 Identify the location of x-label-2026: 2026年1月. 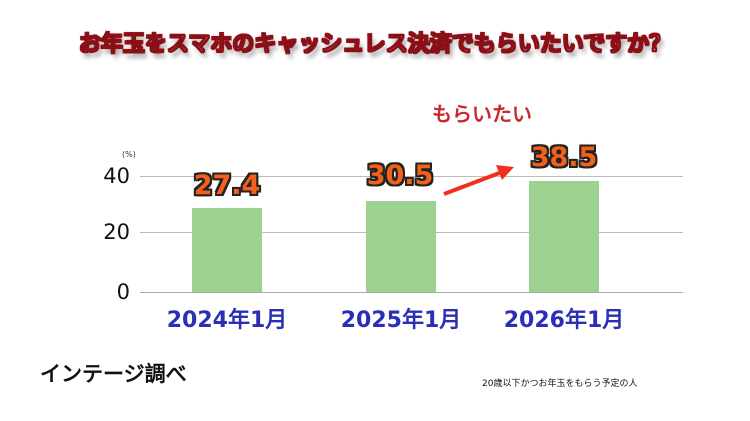
(564, 320).